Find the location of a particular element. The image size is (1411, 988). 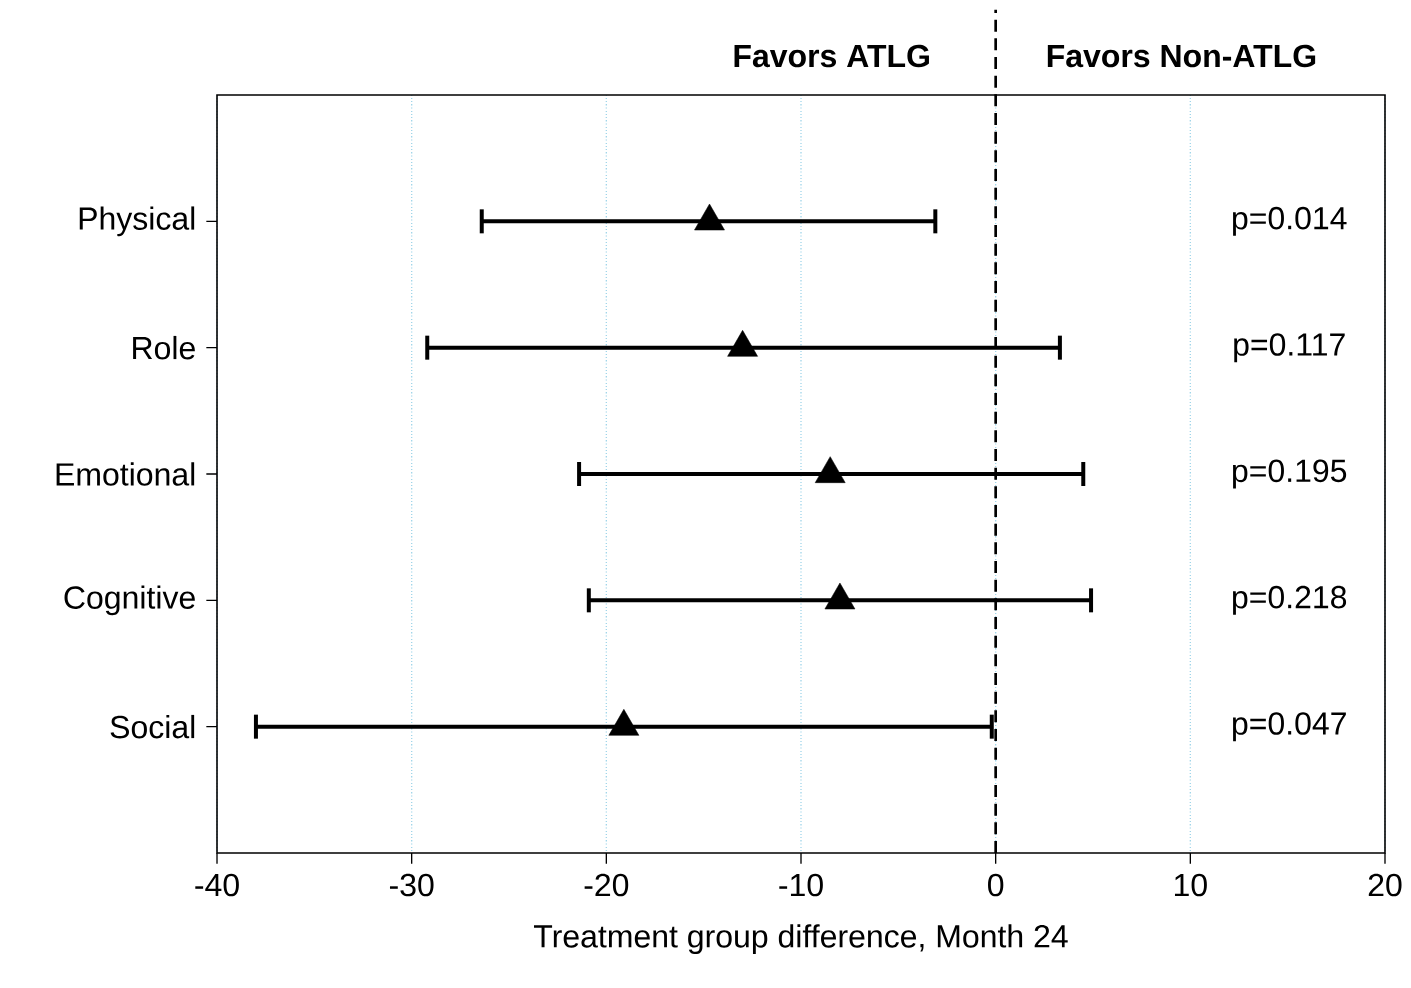

x-tick-label: -40 is located at coordinates (217, 885).